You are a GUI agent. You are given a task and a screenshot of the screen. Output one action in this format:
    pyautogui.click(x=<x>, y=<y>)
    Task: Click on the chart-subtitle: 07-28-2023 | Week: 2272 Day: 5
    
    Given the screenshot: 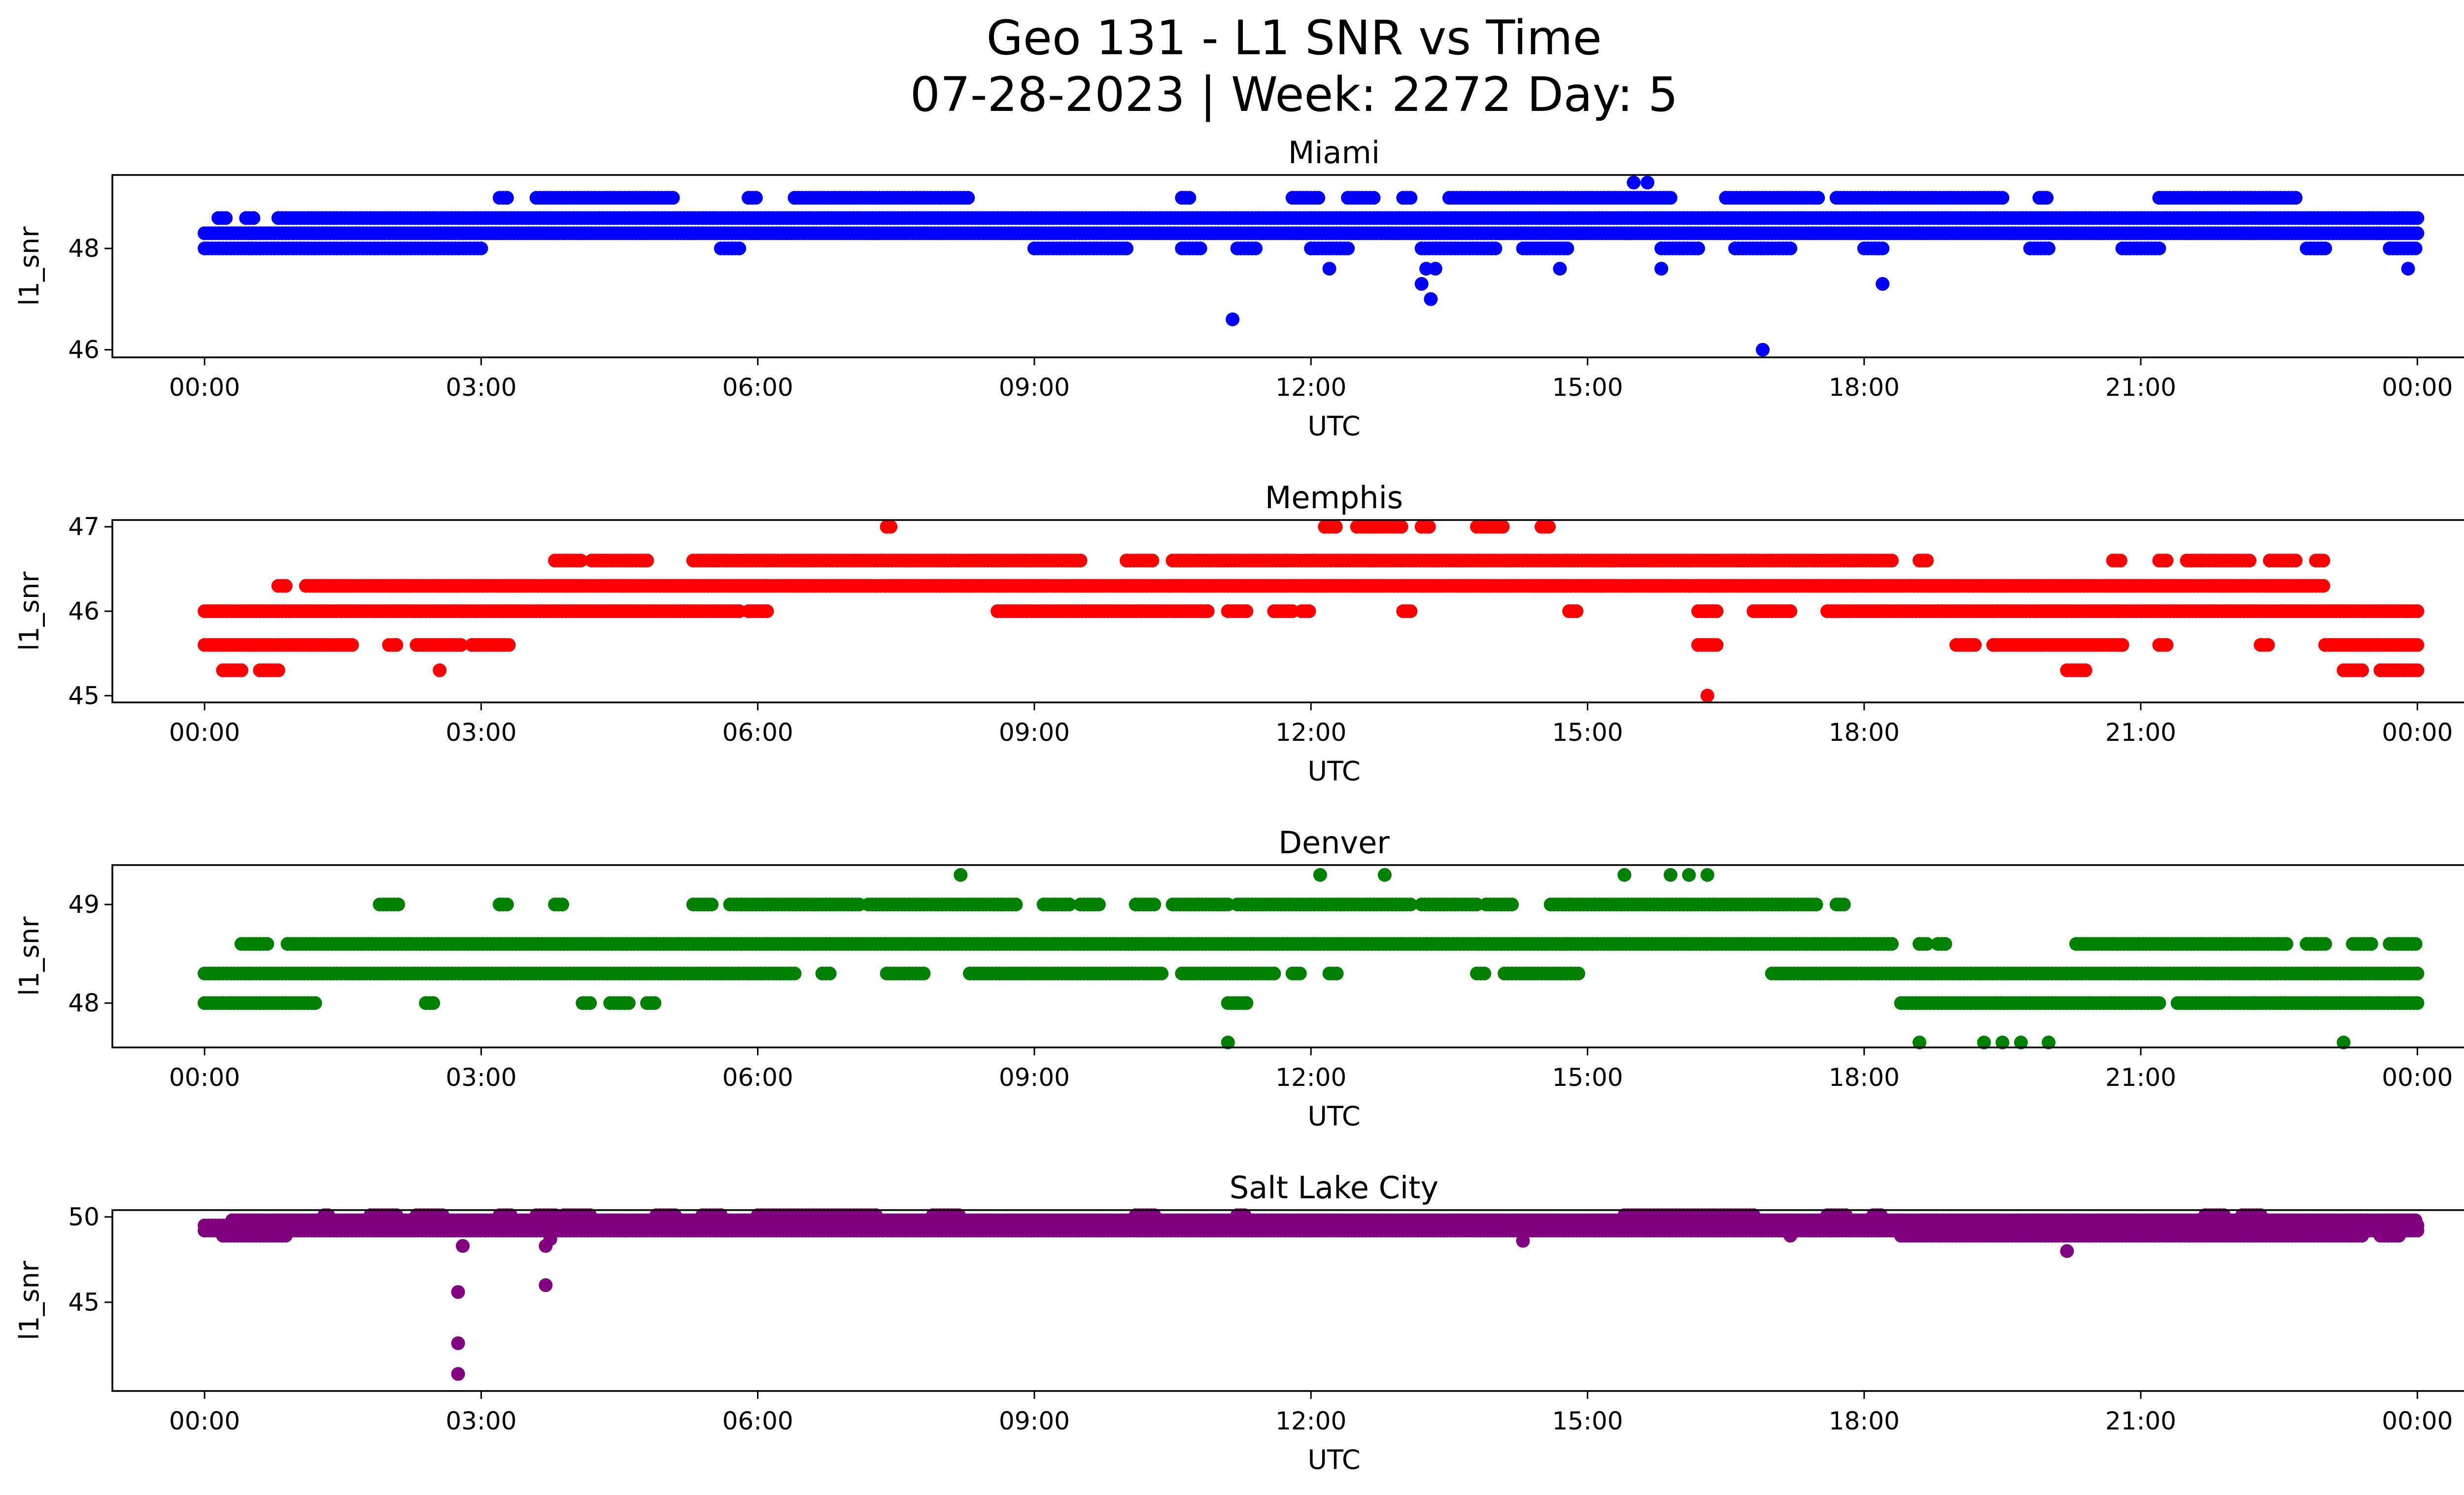 What is the action you would take?
    pyautogui.click(x=1294, y=95)
    